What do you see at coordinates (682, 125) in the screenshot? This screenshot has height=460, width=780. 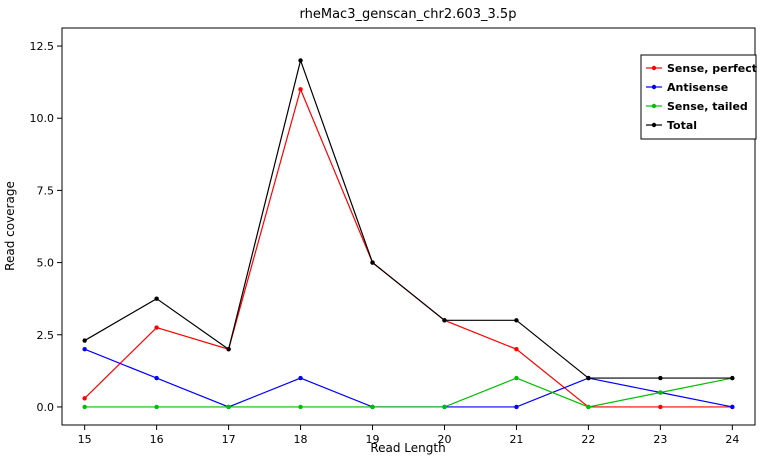 I see `legend-label-total: Total` at bounding box center [682, 125].